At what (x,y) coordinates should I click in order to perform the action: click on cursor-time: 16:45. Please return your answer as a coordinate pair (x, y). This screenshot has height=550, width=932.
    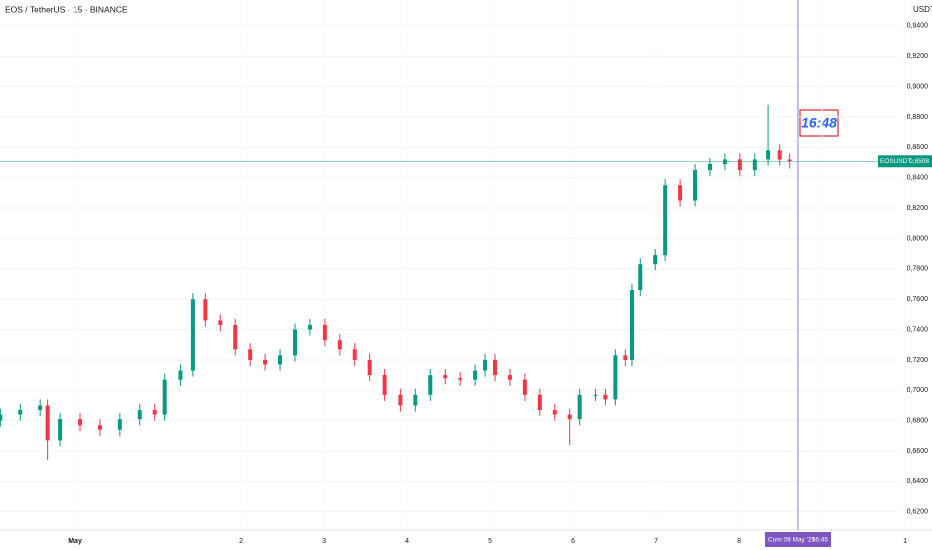
    Looking at the image, I should click on (820, 540).